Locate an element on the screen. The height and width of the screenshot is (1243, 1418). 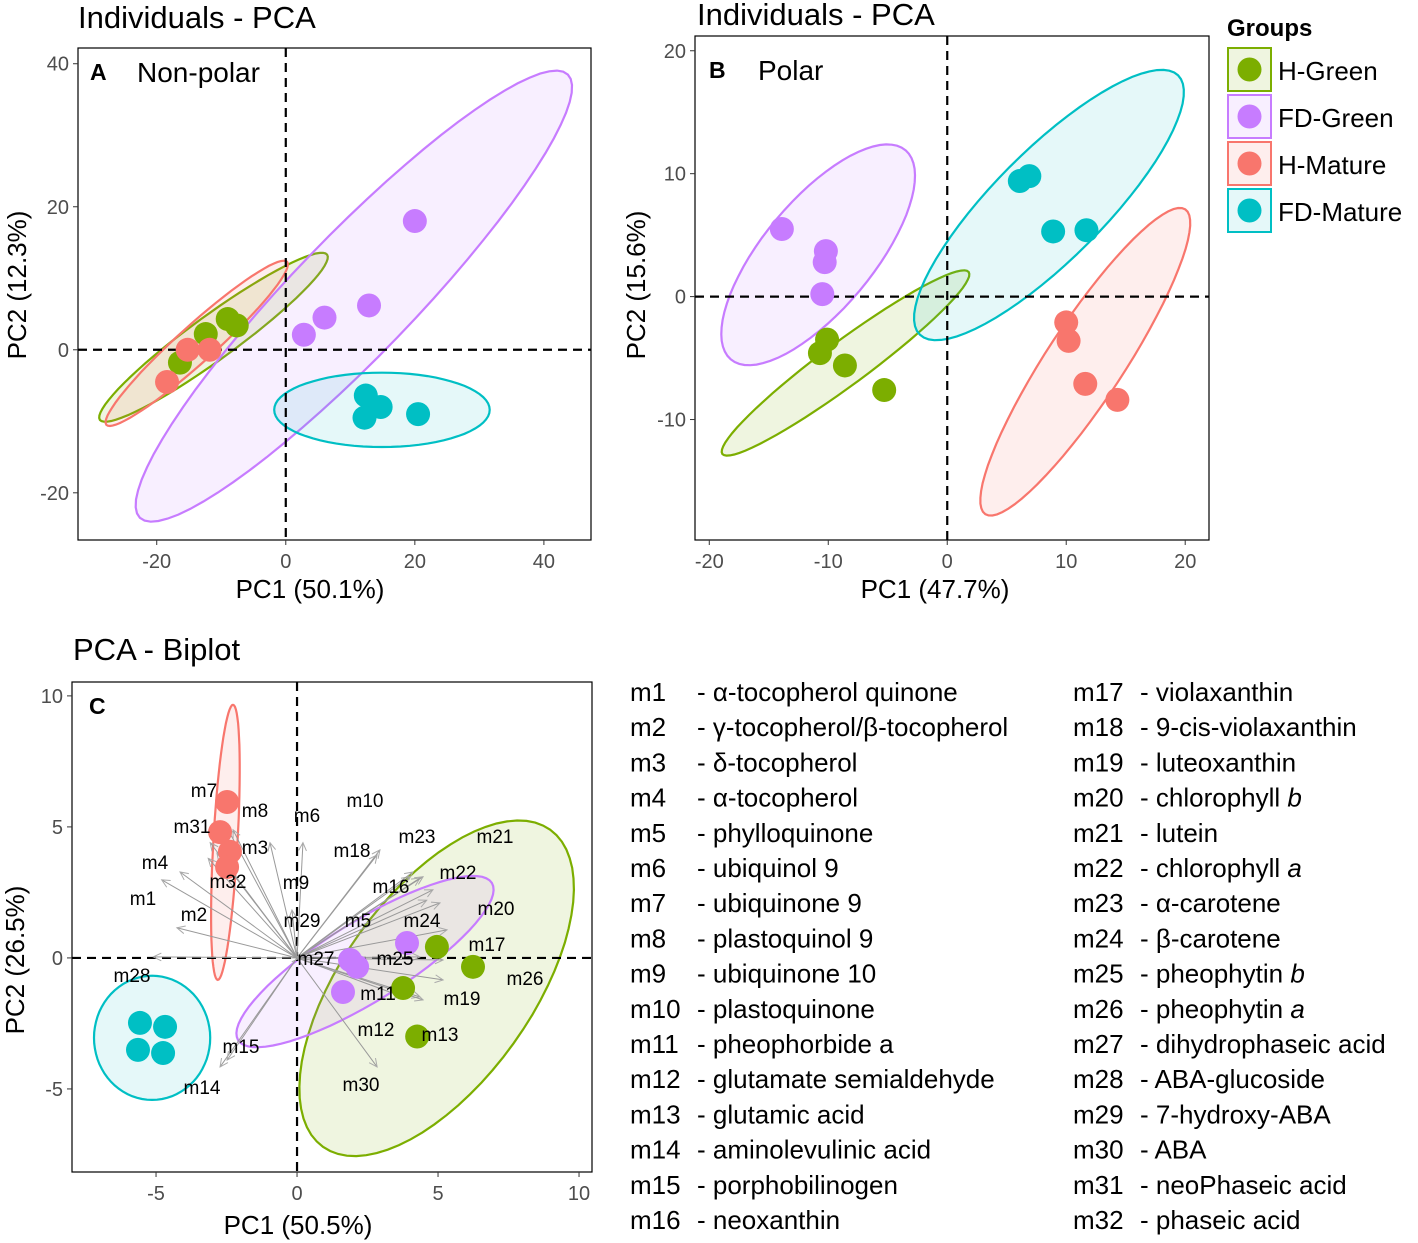
key-id: m20 is located at coordinates (1098, 798).